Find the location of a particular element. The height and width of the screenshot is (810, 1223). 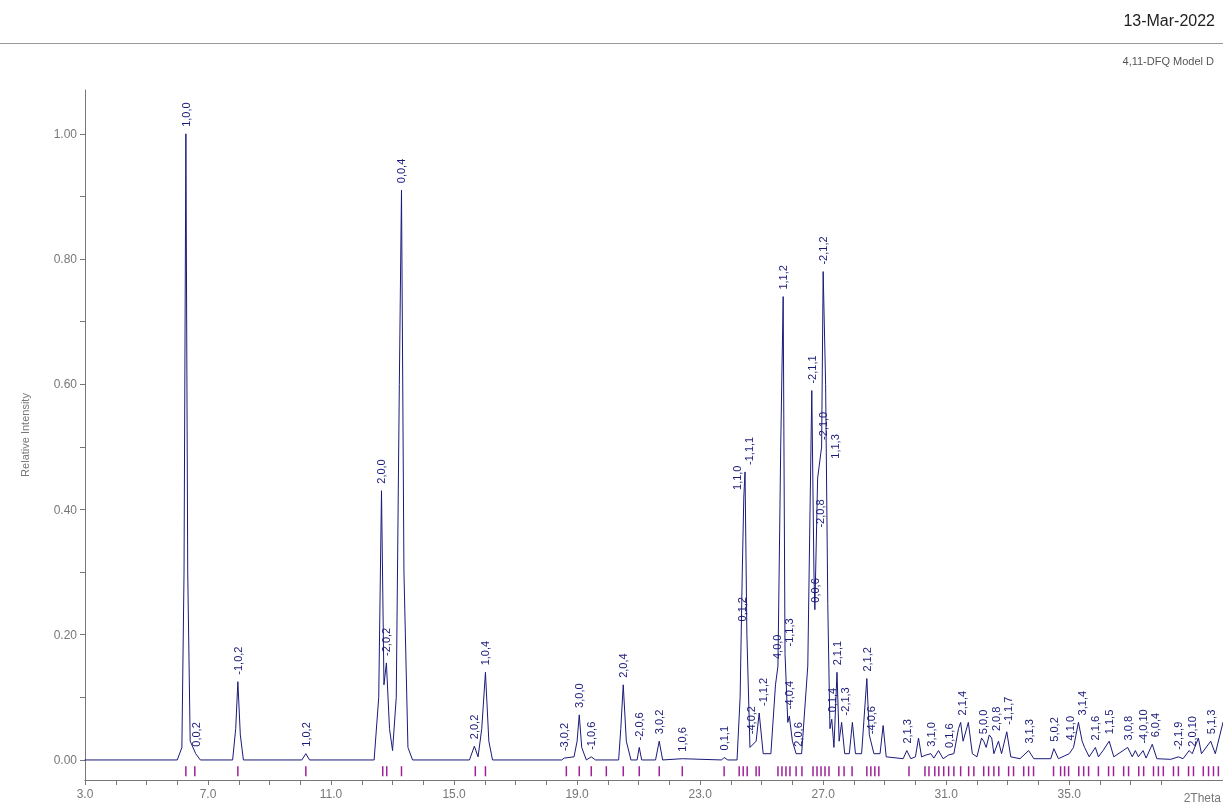

annotation: 0,1,1 is located at coordinates (724, 738).